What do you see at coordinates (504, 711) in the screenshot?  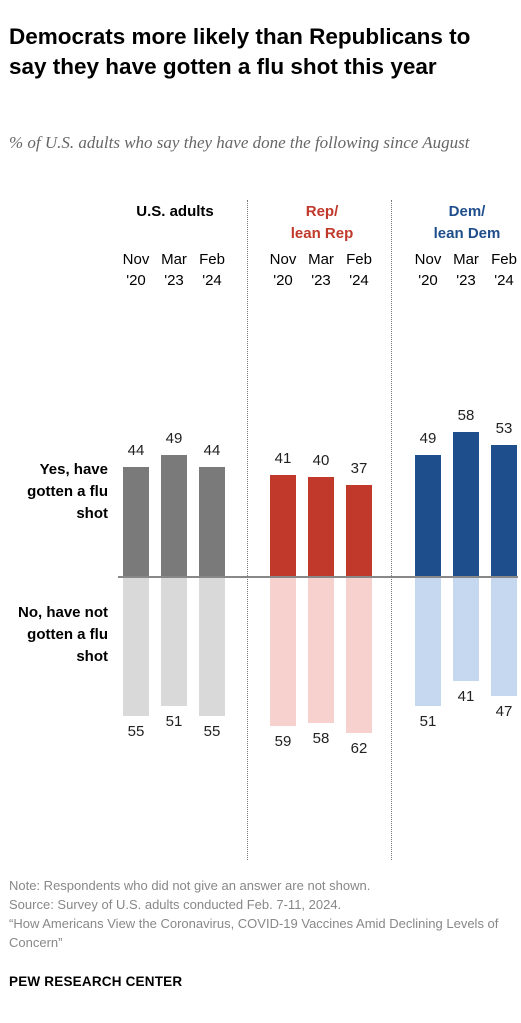 I see `value-no-2-2: 47` at bounding box center [504, 711].